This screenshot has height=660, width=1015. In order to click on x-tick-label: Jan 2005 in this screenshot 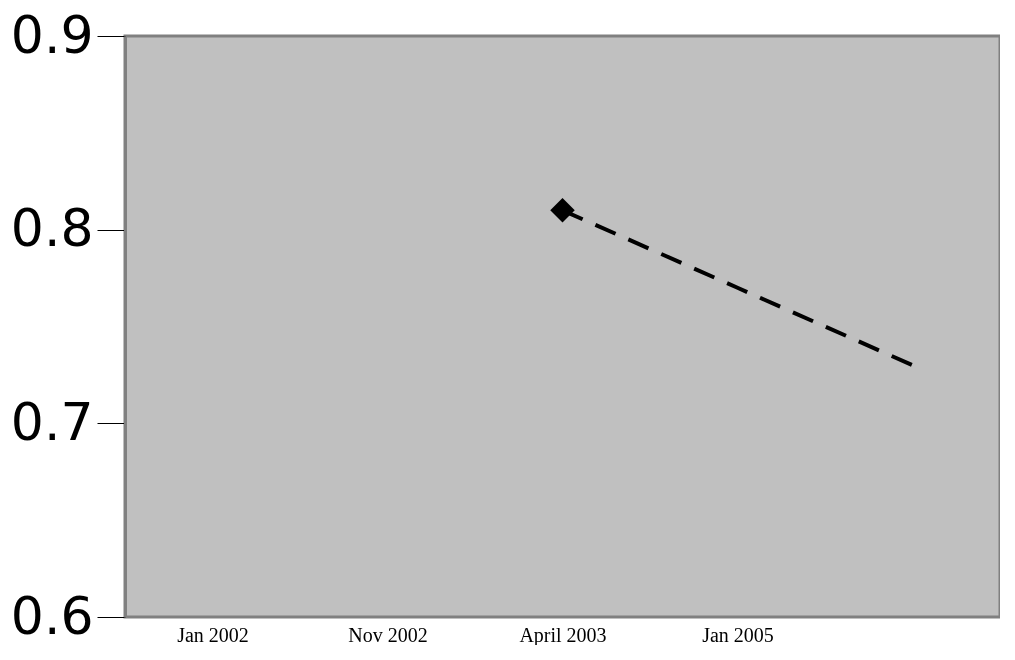, I will do `click(738, 634)`.